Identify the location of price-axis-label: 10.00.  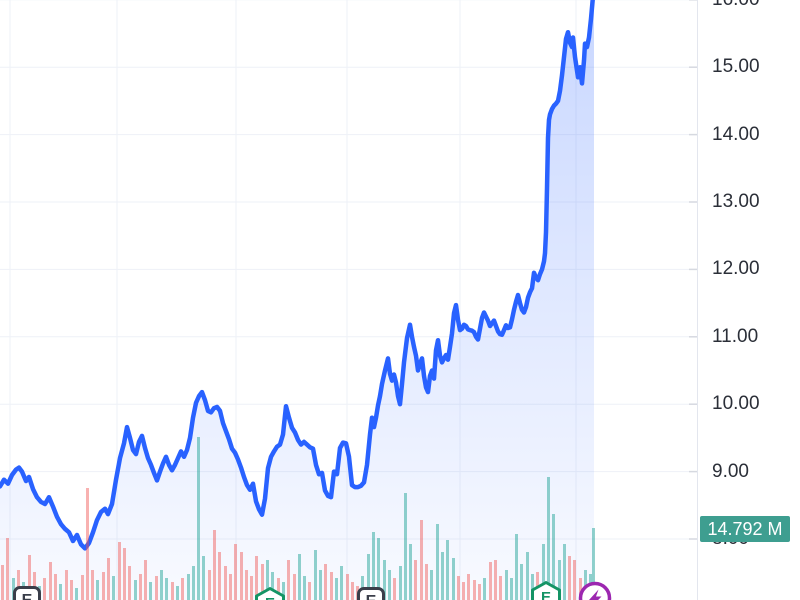
(736, 404).